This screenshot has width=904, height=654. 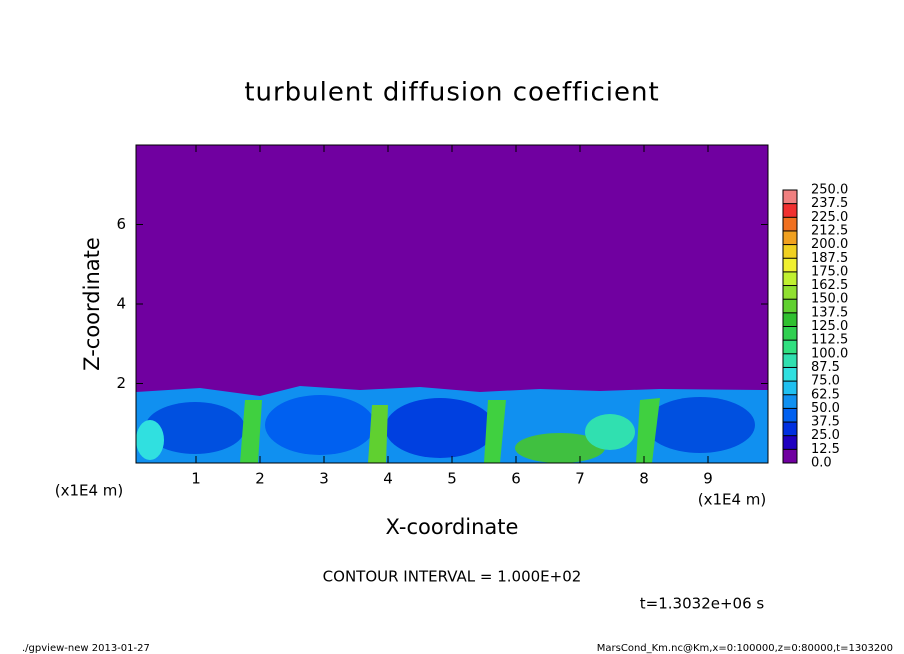 What do you see at coordinates (825, 435) in the screenshot?
I see `colorbar-tick-label: 25.0` at bounding box center [825, 435].